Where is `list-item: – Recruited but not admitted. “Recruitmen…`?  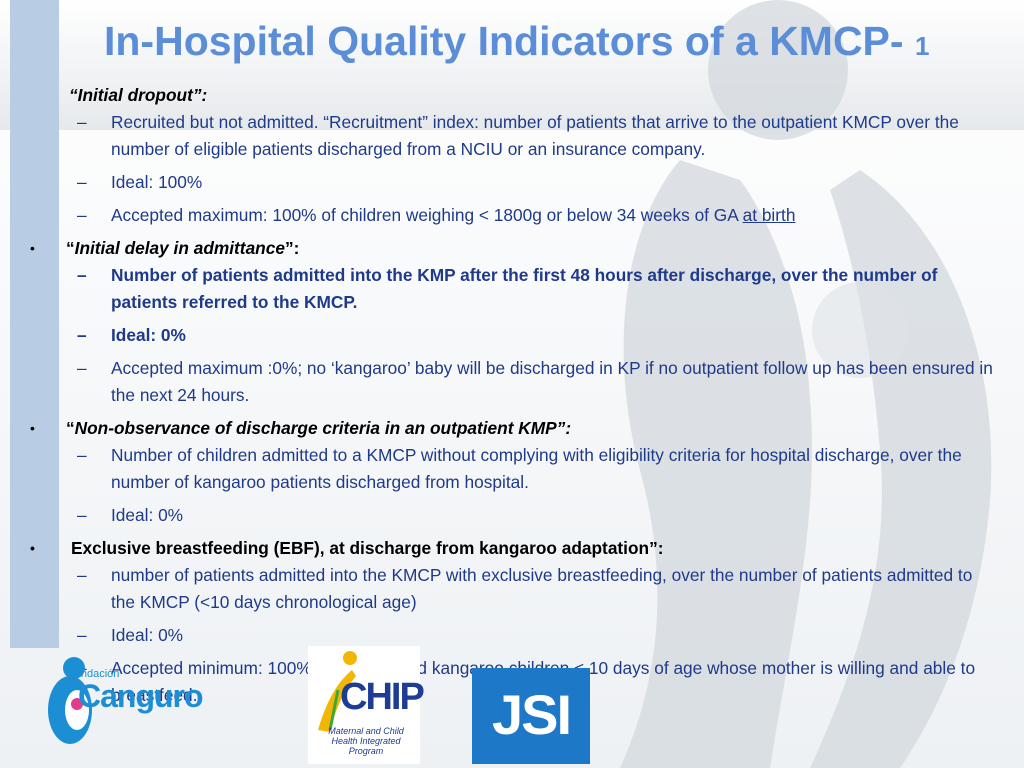
list-item: – Recruited but not admitted. “Recruitmen… is located at coordinates (500, 136).